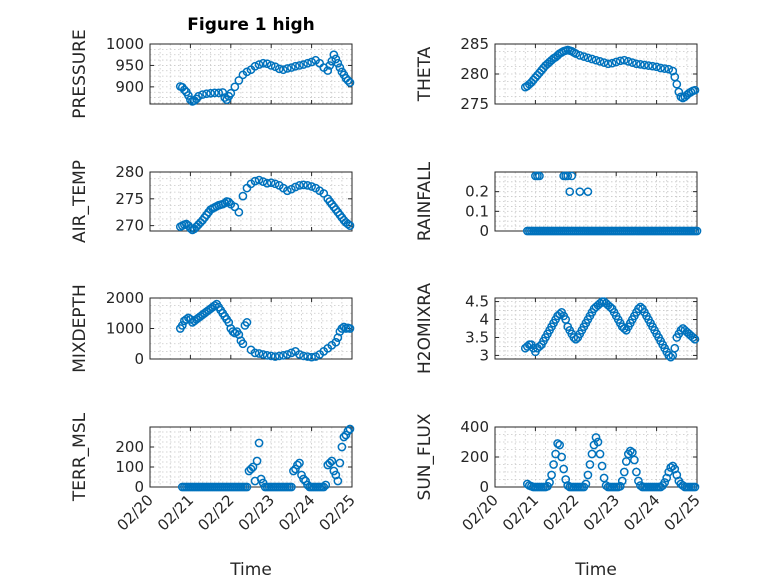  Describe the element at coordinates (474, 104) in the screenshot. I see `y-tick-label: 275` at that location.